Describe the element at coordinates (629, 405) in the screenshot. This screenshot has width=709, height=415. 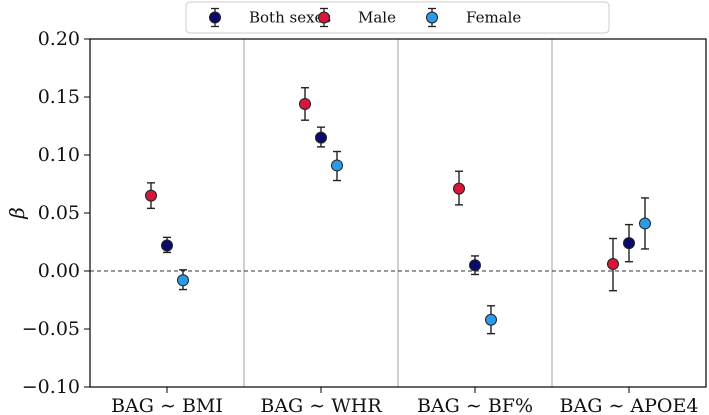
I see `x-category-label: BAG ∼ APOE4` at that location.